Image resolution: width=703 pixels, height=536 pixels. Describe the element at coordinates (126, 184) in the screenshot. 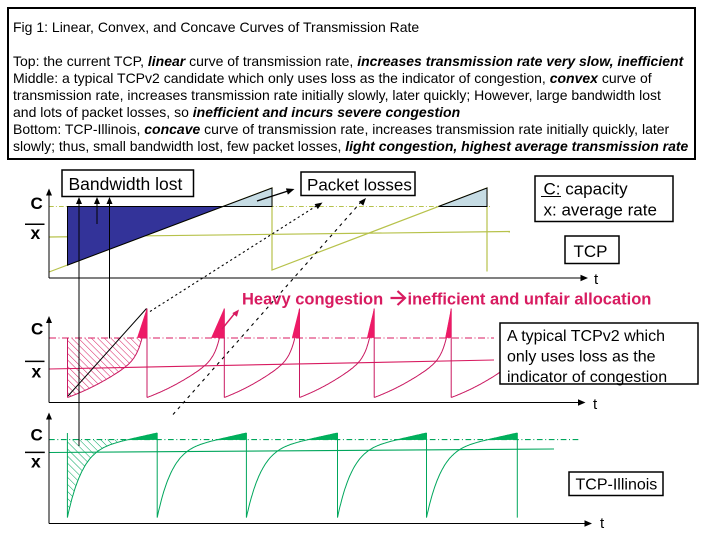

I see `svg-text: Bandwidth lost` at that location.